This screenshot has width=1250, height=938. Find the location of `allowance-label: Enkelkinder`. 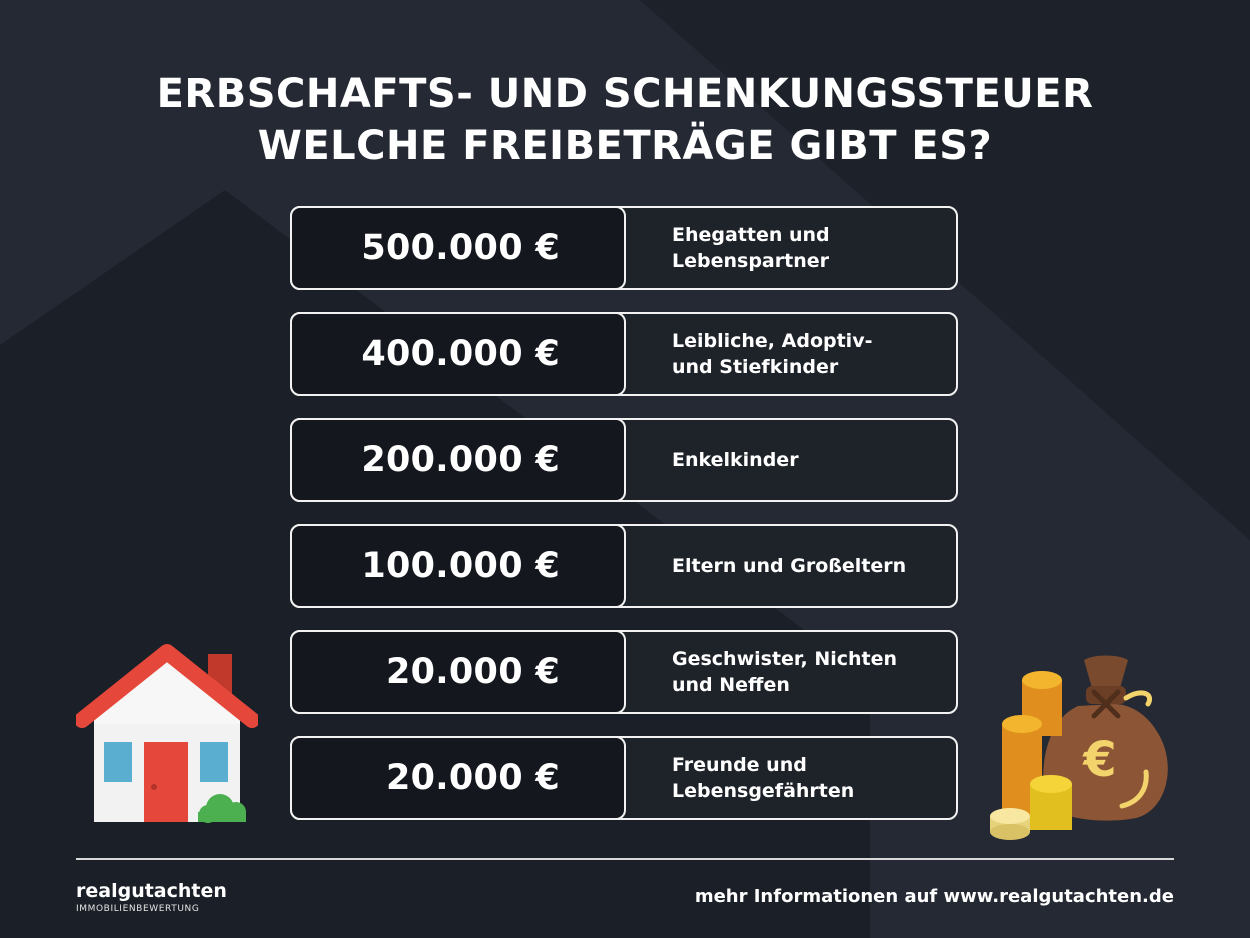

allowance-label: Enkelkinder is located at coordinates (735, 460).